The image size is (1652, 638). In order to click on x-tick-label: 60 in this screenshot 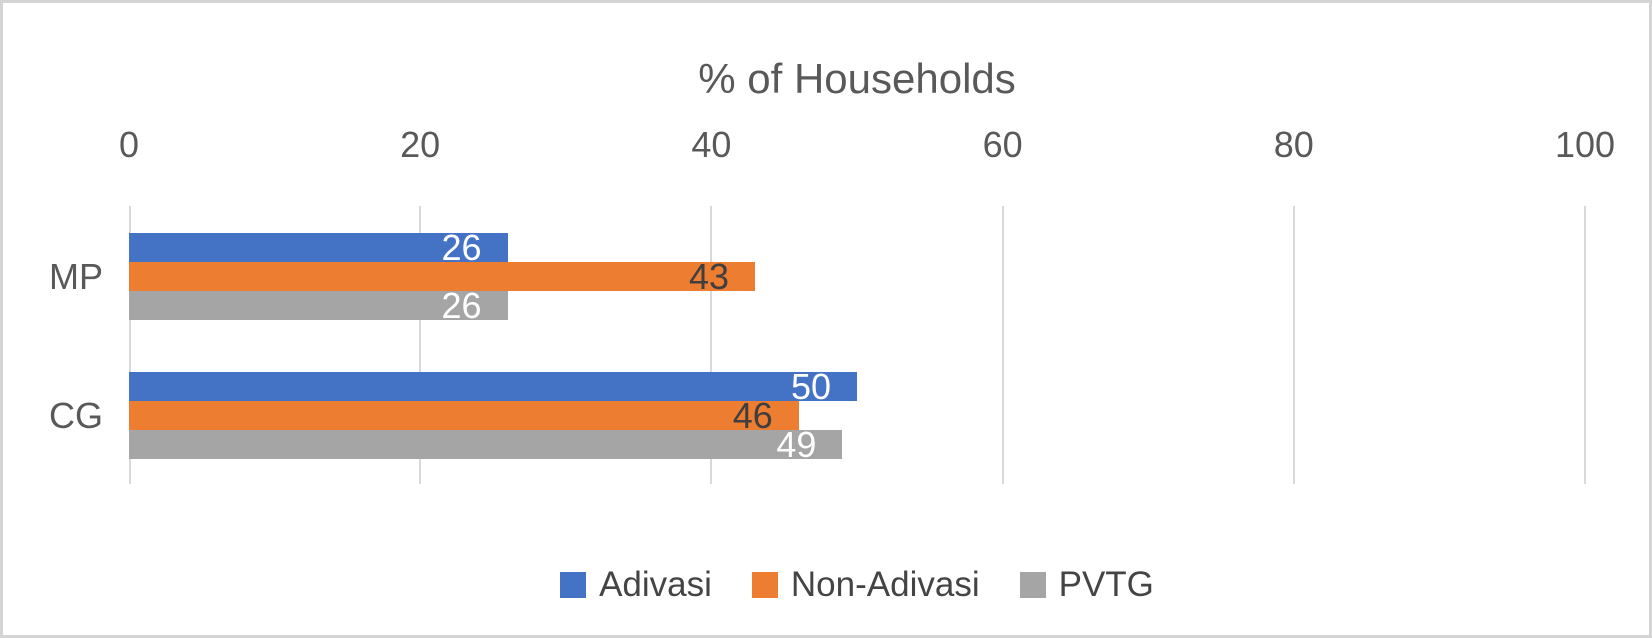, I will do `click(1002, 144)`.